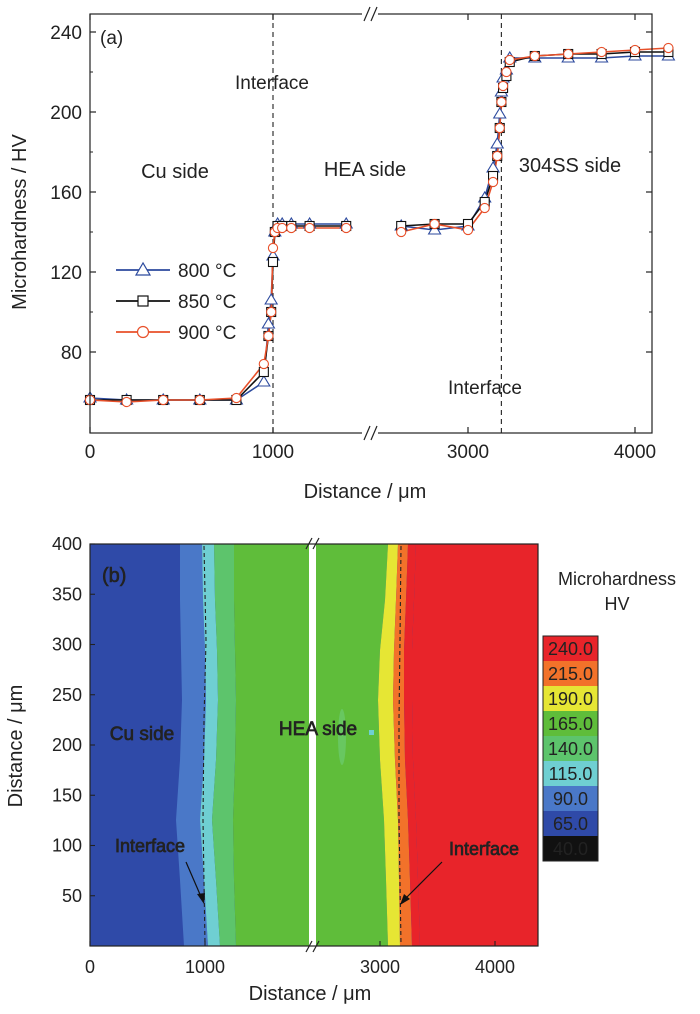  I want to click on panel-b-label: (b), so click(114, 576).